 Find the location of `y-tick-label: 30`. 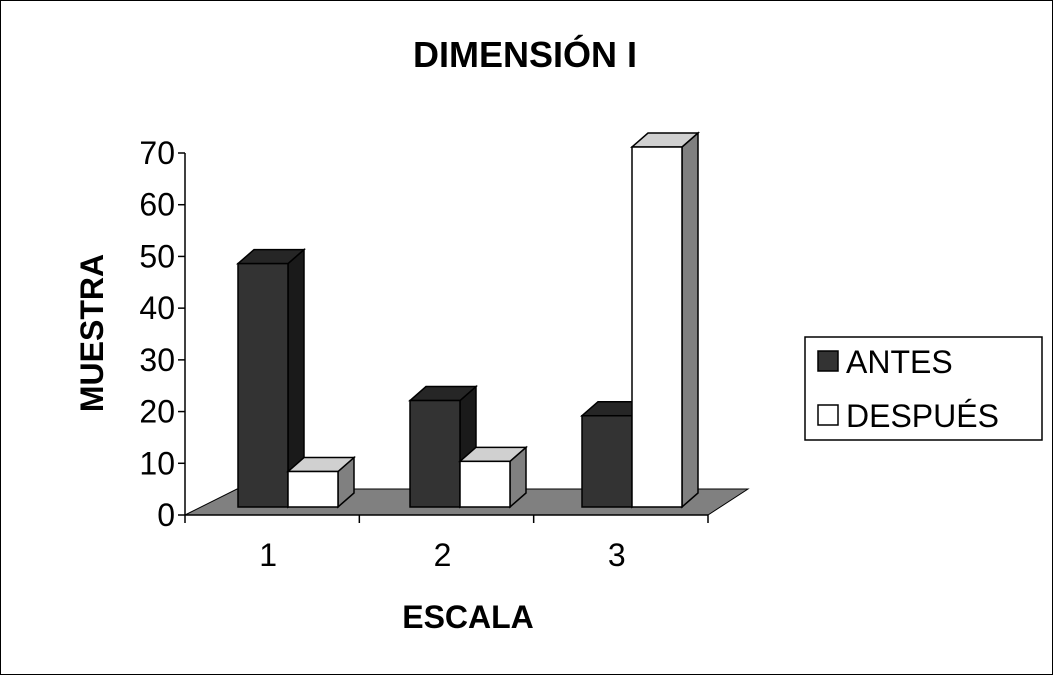

y-tick-label: 30 is located at coordinates (157, 360).